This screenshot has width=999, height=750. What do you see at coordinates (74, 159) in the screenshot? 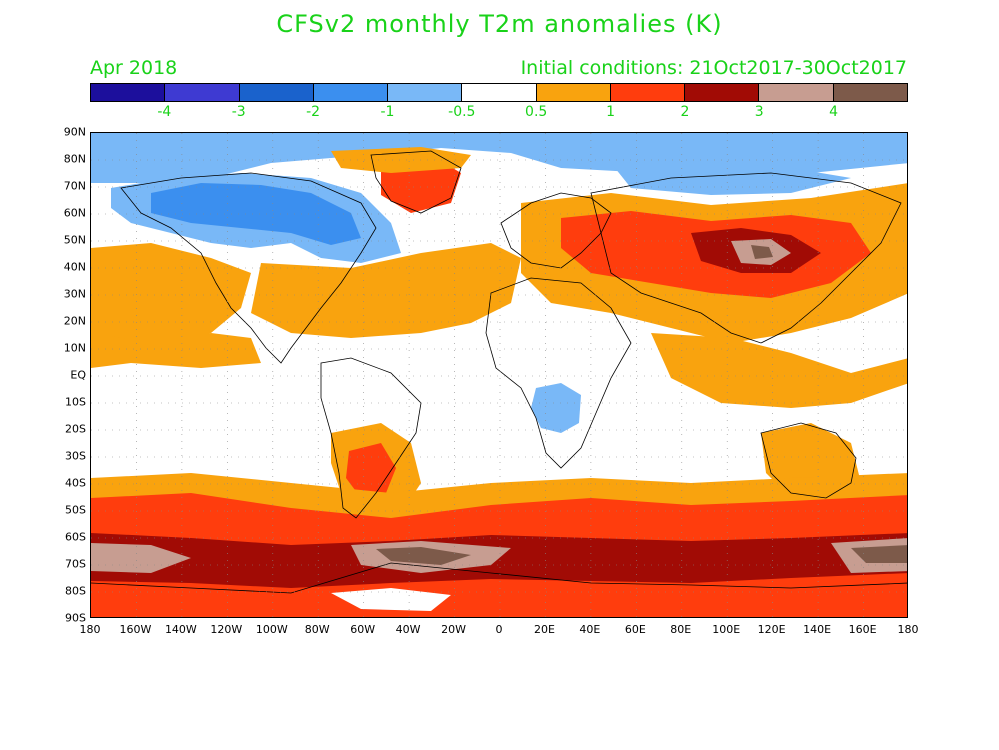
I see `latitude-label: 80N` at bounding box center [74, 159].